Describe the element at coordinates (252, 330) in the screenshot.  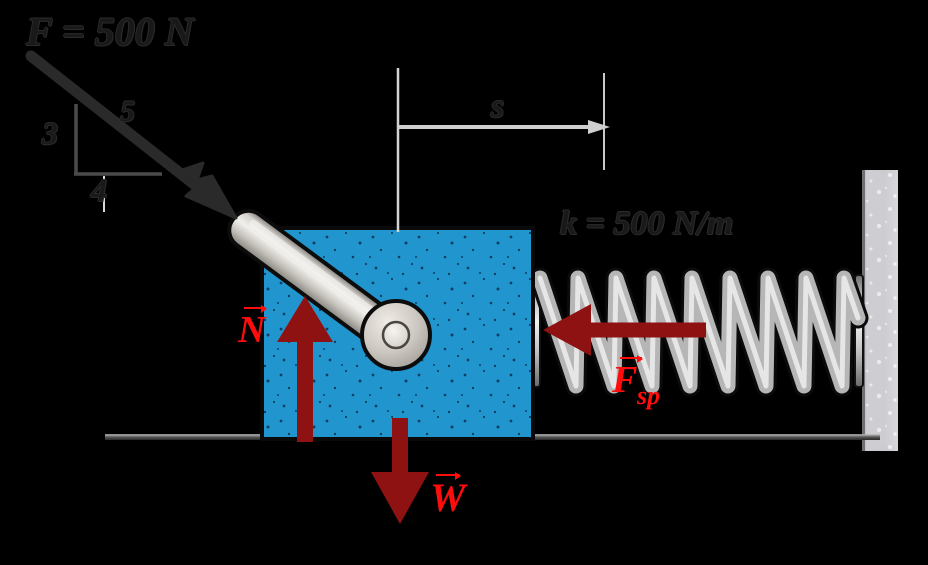
I see `normal-force-label: N` at that location.